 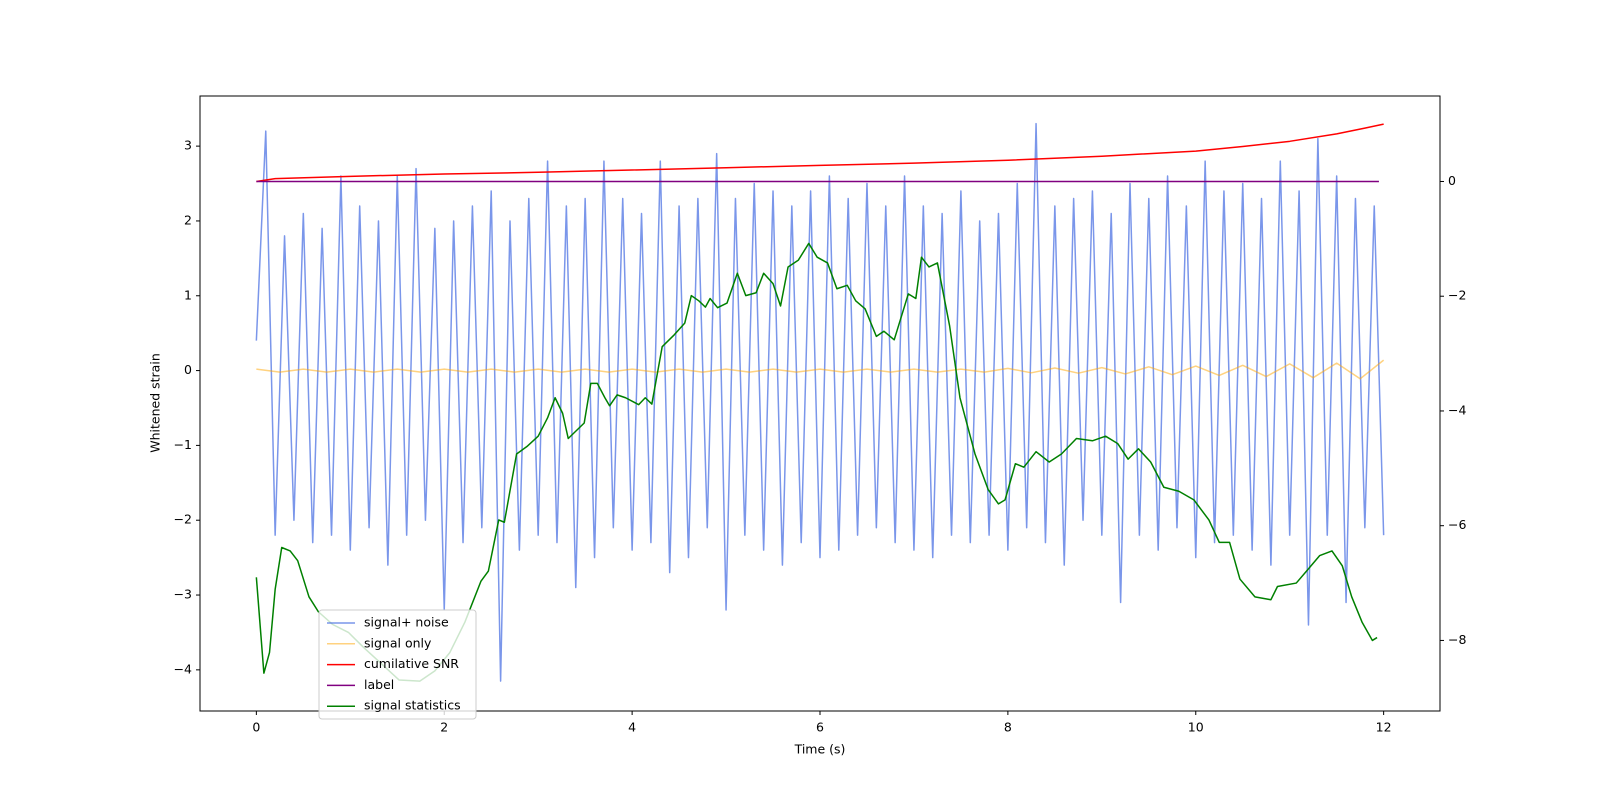 I want to click on y-tick-label: −4, so click(x=183, y=668).